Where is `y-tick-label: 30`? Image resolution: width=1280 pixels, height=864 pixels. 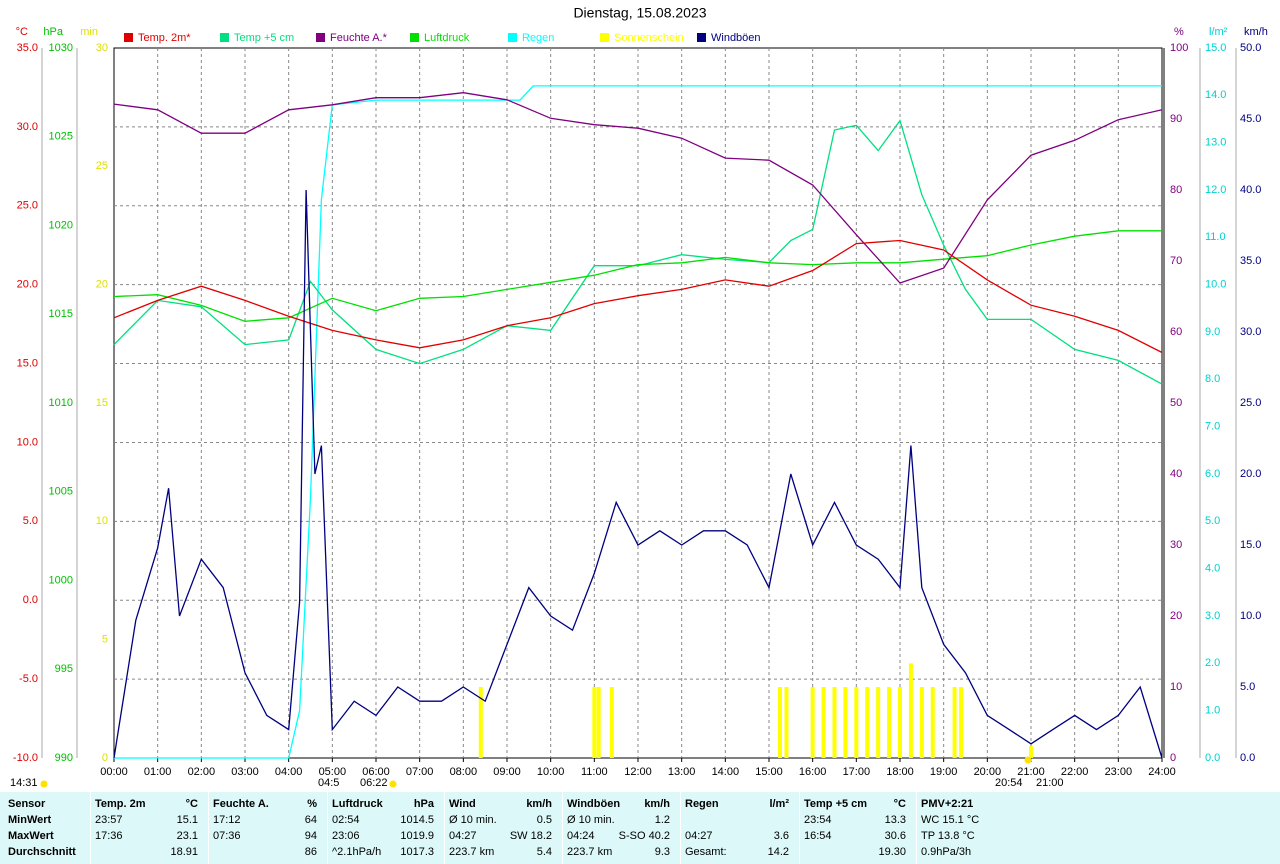 y-tick-label: 30 is located at coordinates (102, 48).